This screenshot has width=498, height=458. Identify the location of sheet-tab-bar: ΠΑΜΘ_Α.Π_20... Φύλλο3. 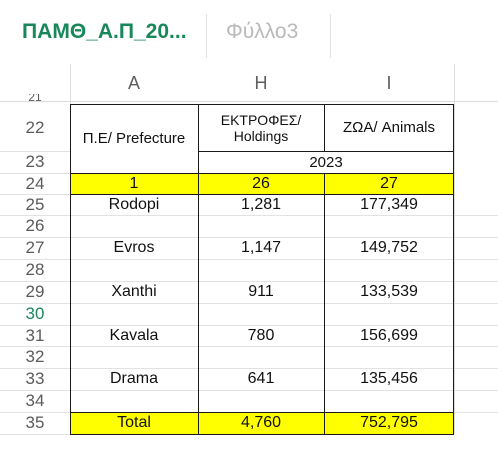
(249, 32).